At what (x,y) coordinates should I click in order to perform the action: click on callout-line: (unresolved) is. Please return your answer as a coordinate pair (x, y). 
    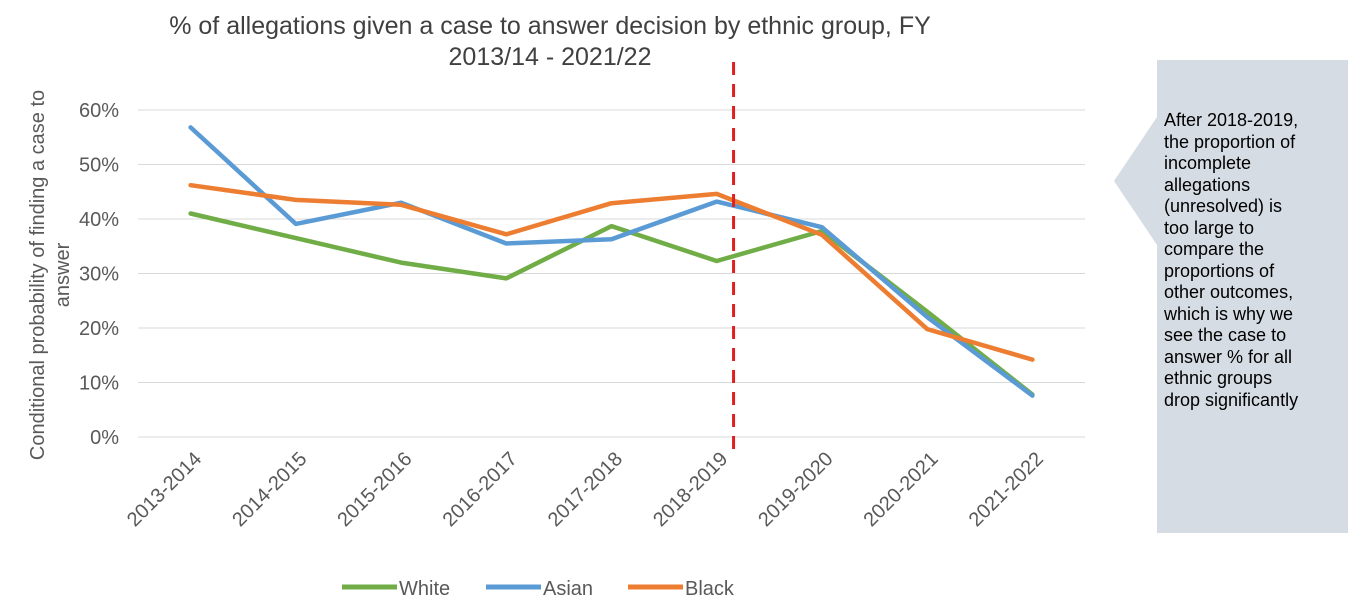
    Looking at the image, I should click on (1223, 206).